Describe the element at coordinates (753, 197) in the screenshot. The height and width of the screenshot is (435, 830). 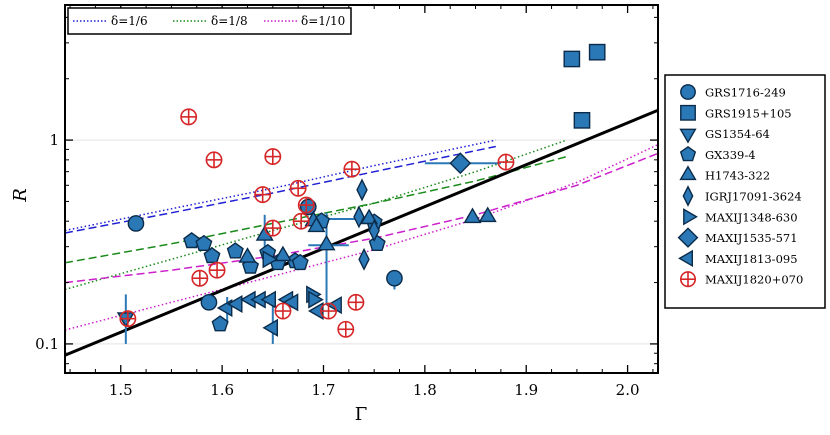
I see `legend-label-igrj17091-3624: IGRJ17091-3624` at that location.